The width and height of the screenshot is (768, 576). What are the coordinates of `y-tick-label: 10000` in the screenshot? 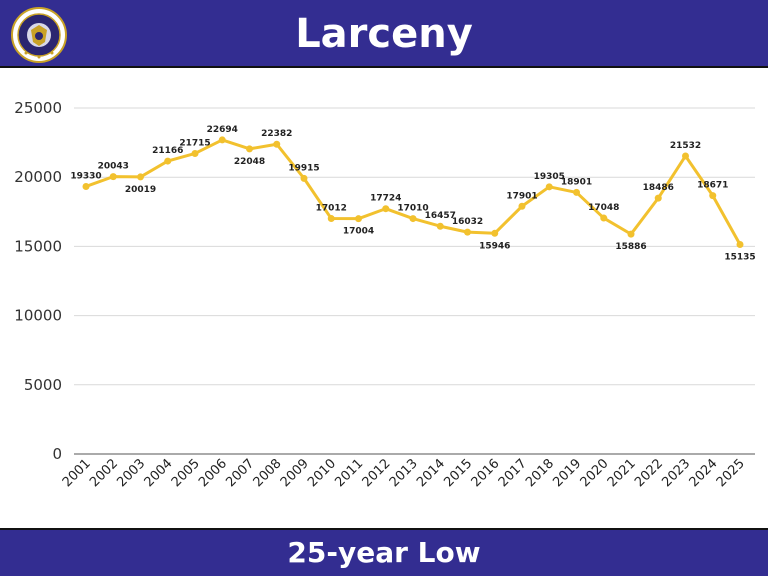 It's located at (38, 316).